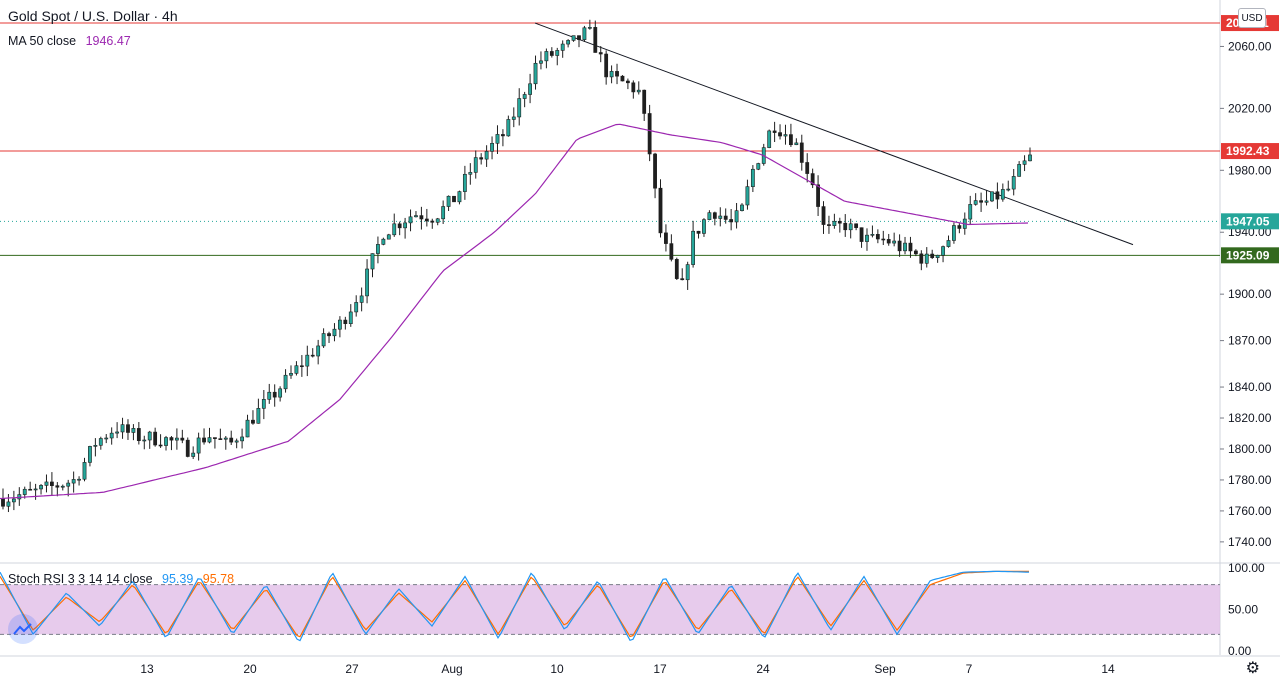  I want to click on gear-icon: ⚙, so click(1252, 668).